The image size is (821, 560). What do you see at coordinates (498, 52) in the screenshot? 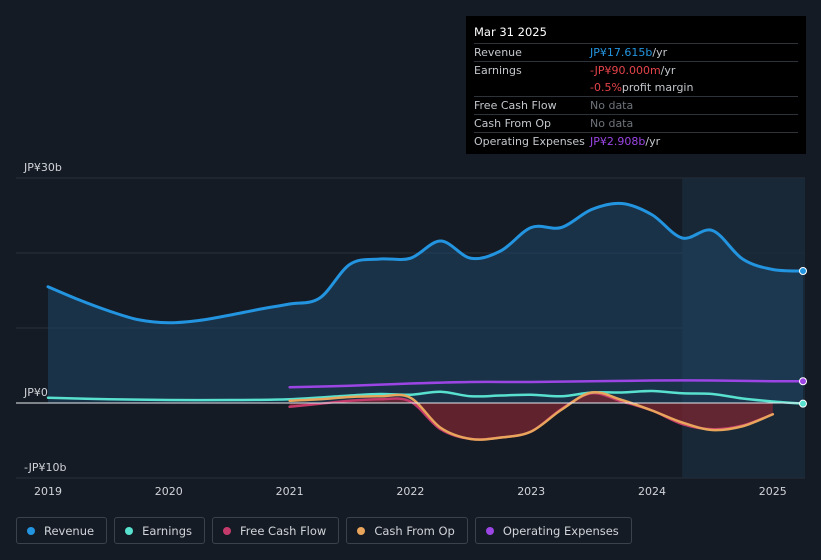
I see `tooltip-label: Revenue` at bounding box center [498, 52].